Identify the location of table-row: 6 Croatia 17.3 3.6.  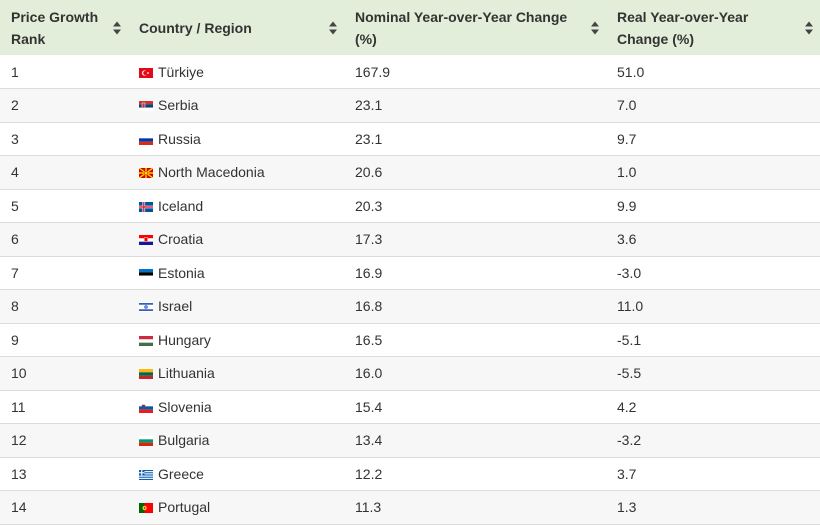
(410, 239).